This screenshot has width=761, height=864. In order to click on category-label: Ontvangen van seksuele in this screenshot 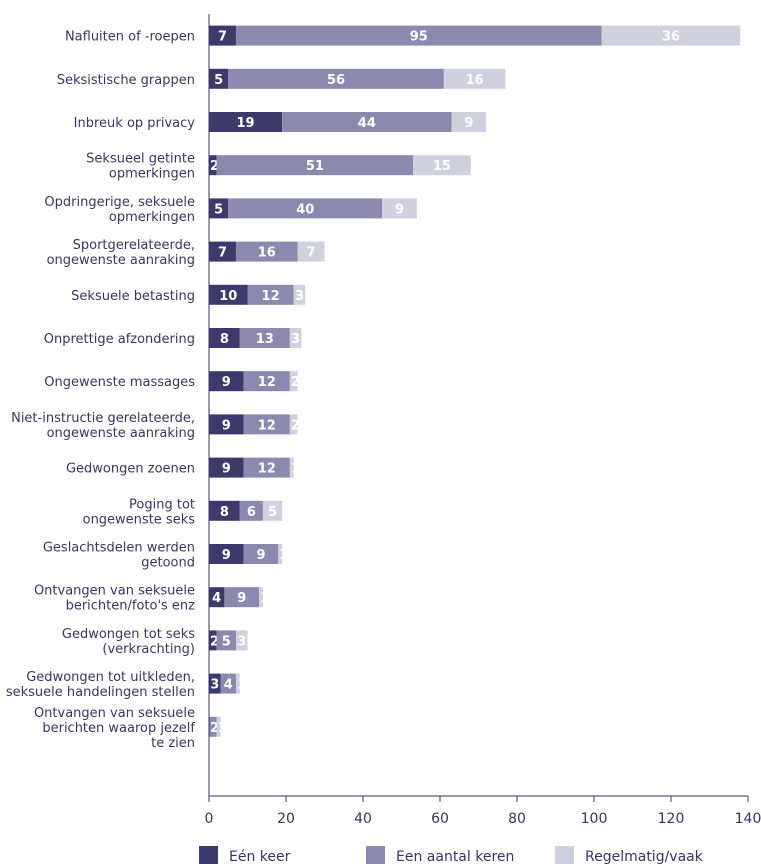, I will do `click(114, 591)`.